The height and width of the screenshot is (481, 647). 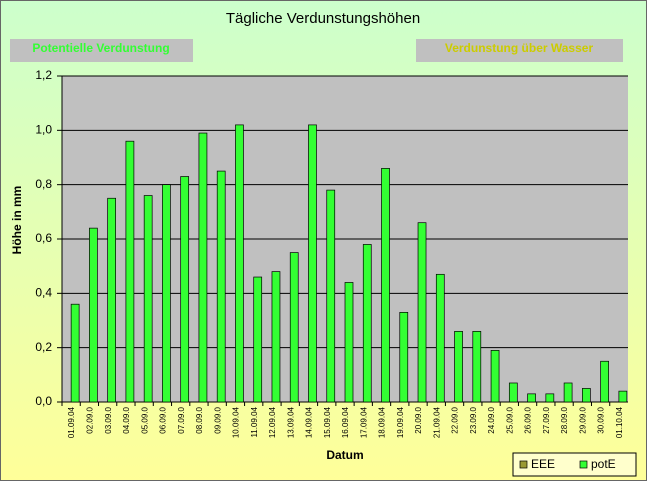 What do you see at coordinates (290, 422) in the screenshot?
I see `x-tick-label: 13.09.04` at bounding box center [290, 422].